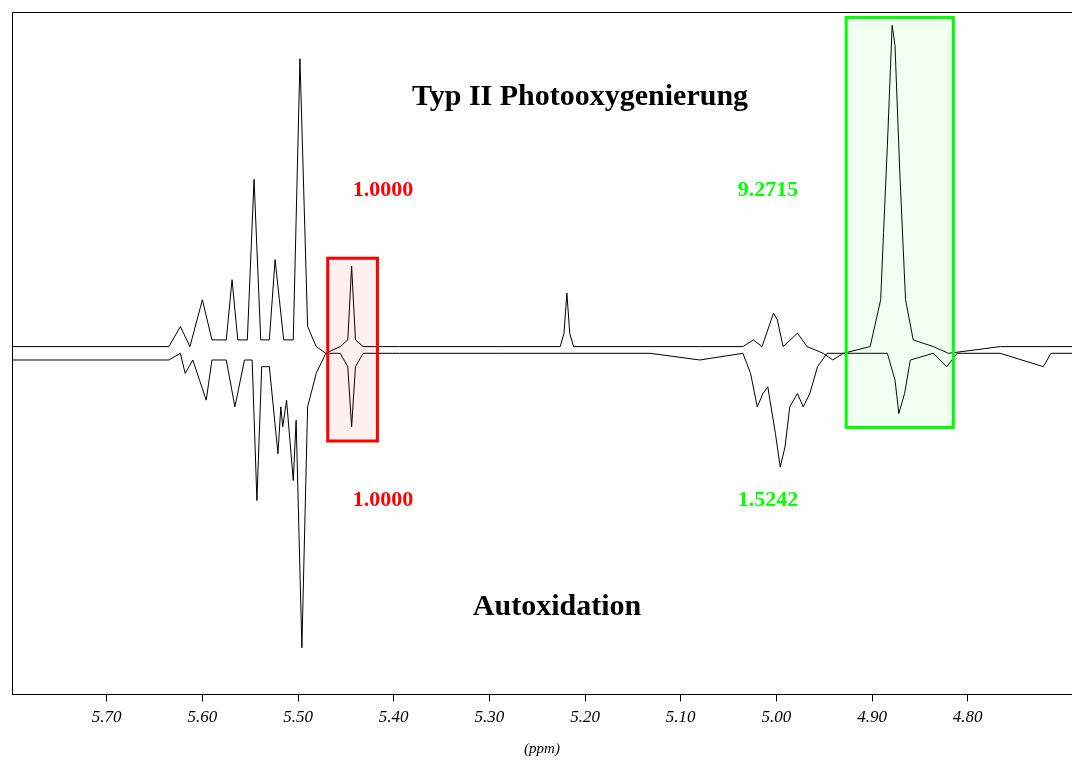 This screenshot has height=766, width=1072. I want to click on x-tick-label: 5.70, so click(107, 717).